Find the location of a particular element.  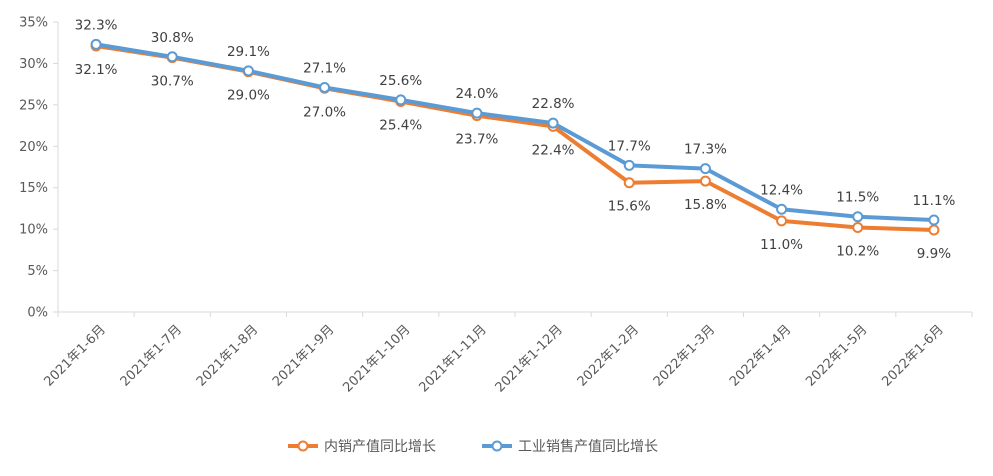

series-1-data-label: 12.4% is located at coordinates (781, 190).